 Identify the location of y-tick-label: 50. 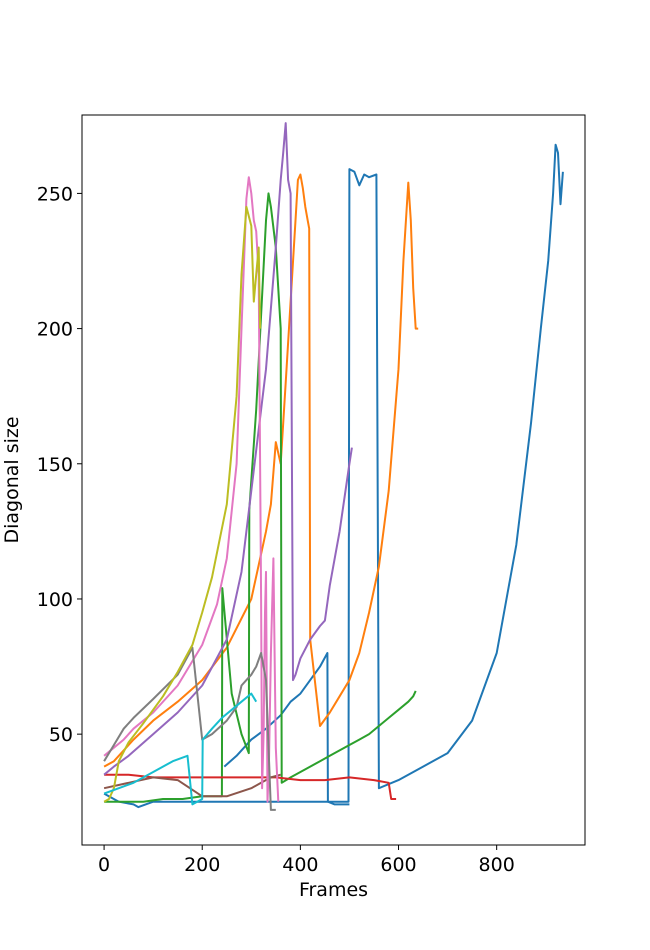
(61, 735).